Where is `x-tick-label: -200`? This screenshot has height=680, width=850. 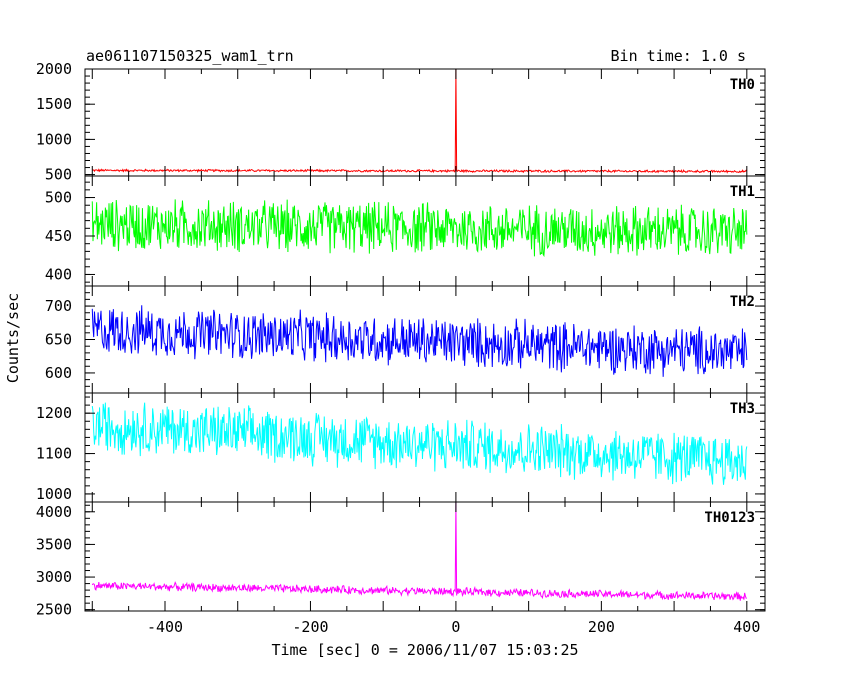
x-tick-label: -200 is located at coordinates (310, 627).